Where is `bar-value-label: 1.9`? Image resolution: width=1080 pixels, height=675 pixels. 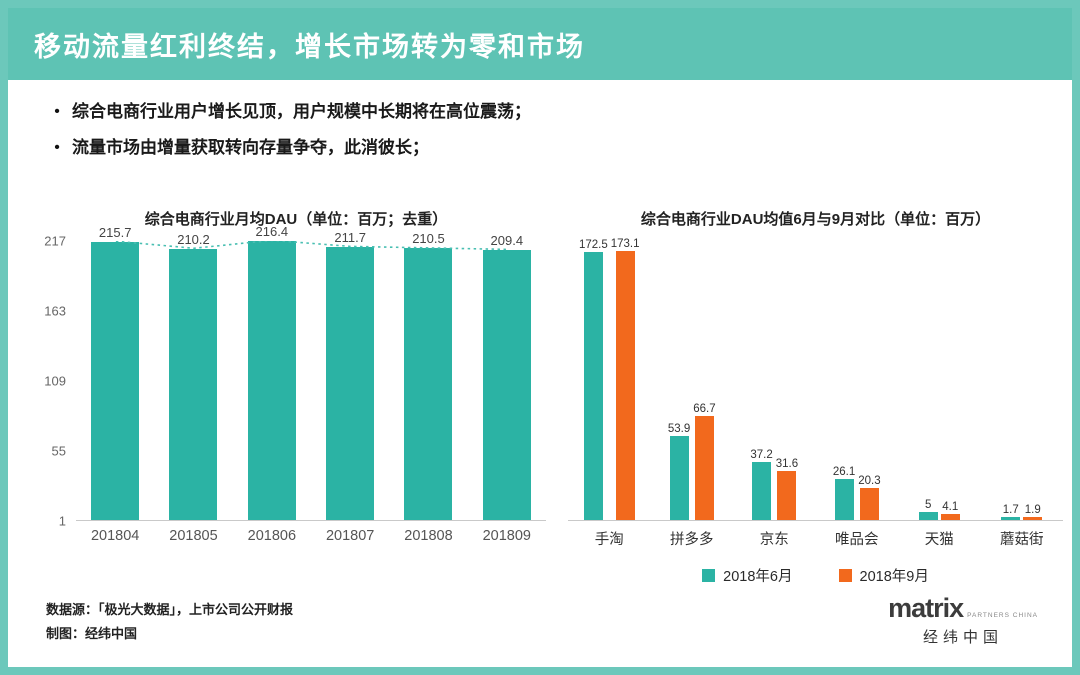 bar-value-label: 1.9 is located at coordinates (1032, 510).